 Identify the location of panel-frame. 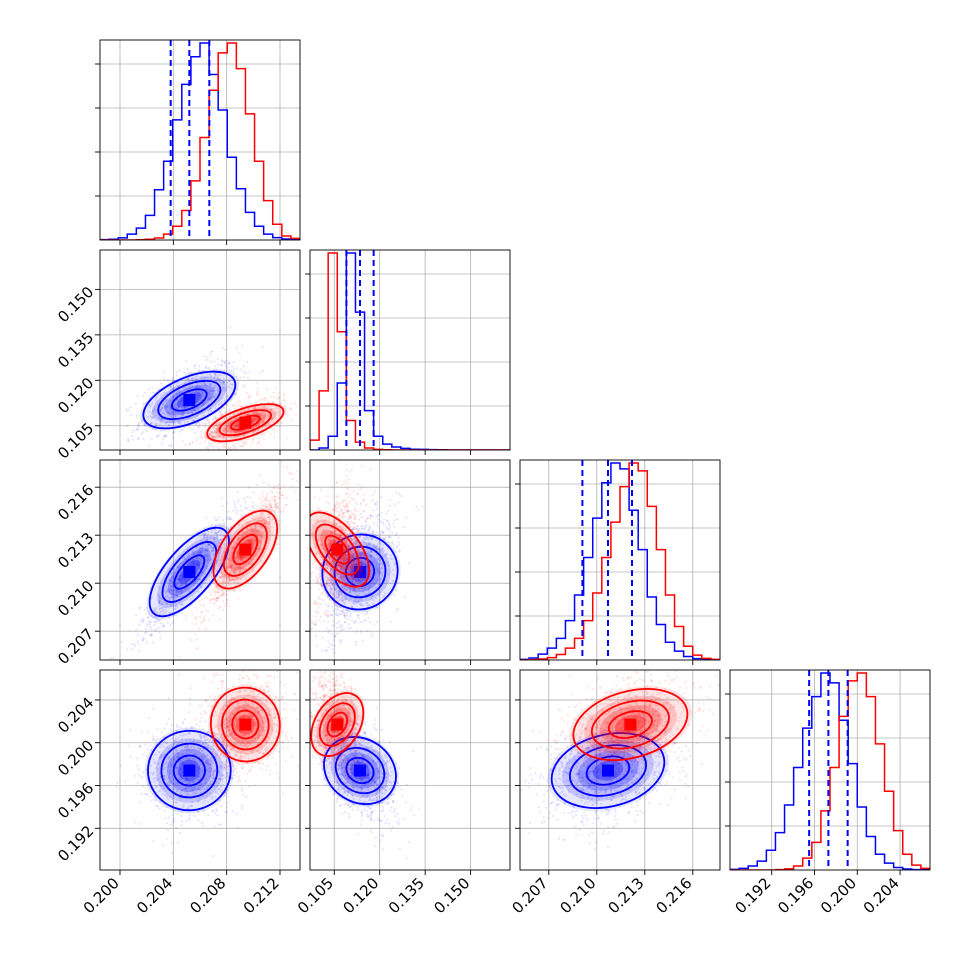
(200, 350).